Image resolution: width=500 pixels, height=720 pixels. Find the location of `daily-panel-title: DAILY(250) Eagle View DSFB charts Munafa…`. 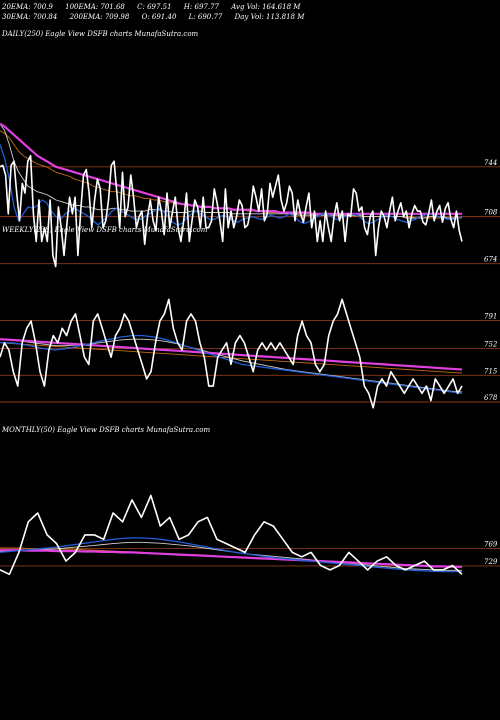

daily-panel-title: DAILY(250) Eagle View DSFB charts Munafa… is located at coordinates (100, 34).